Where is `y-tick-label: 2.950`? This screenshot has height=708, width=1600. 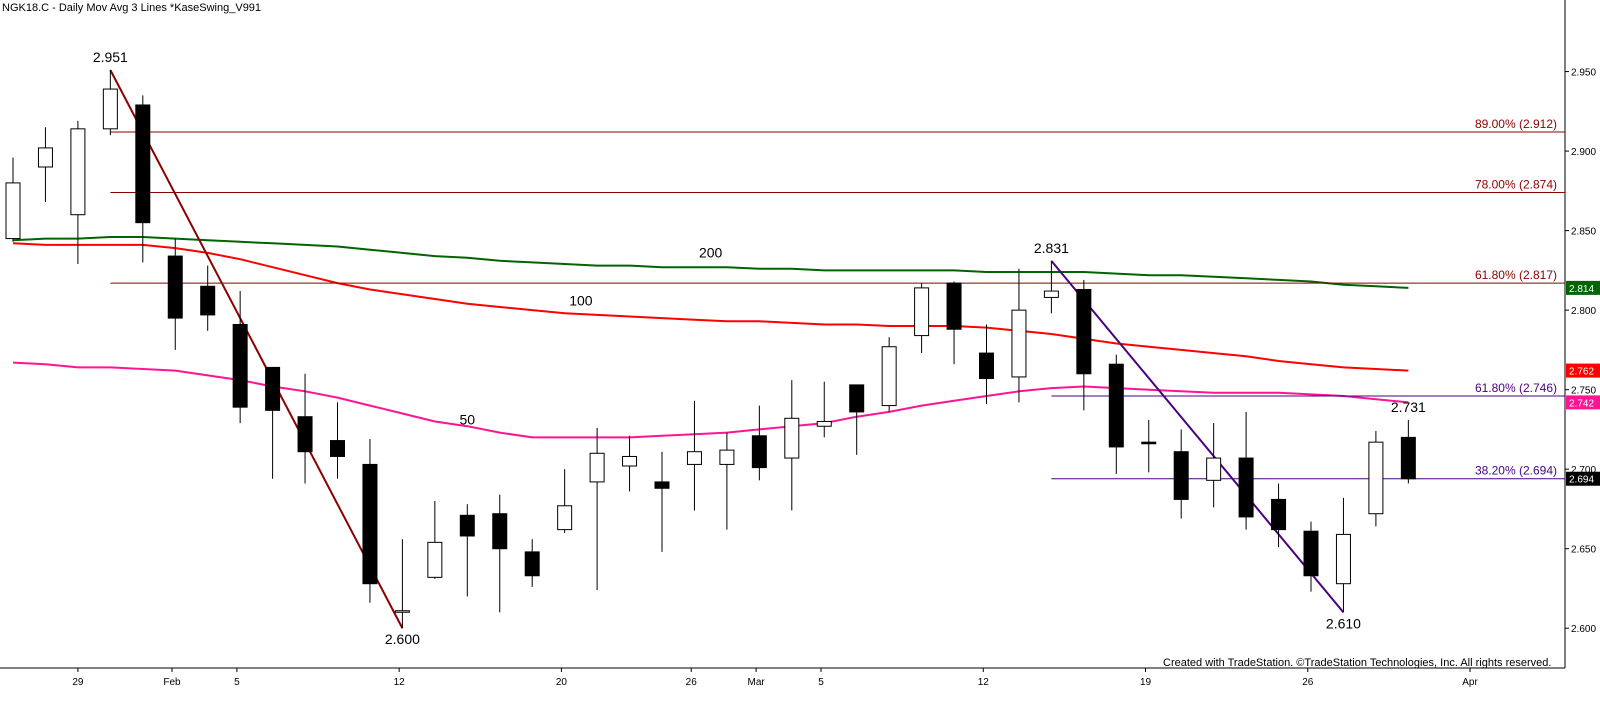 y-tick-label: 2.950 is located at coordinates (1583, 73).